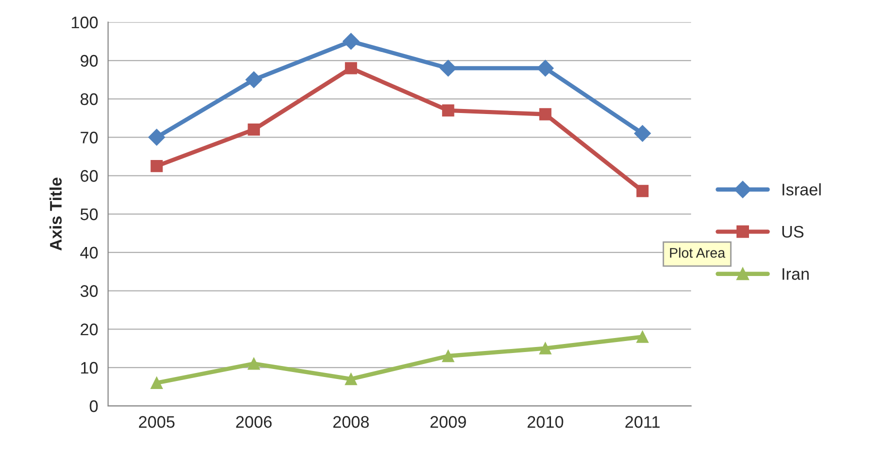 This screenshot has width=886, height=452. Describe the element at coordinates (254, 422) in the screenshot. I see `x-tick-label: 2006` at that location.